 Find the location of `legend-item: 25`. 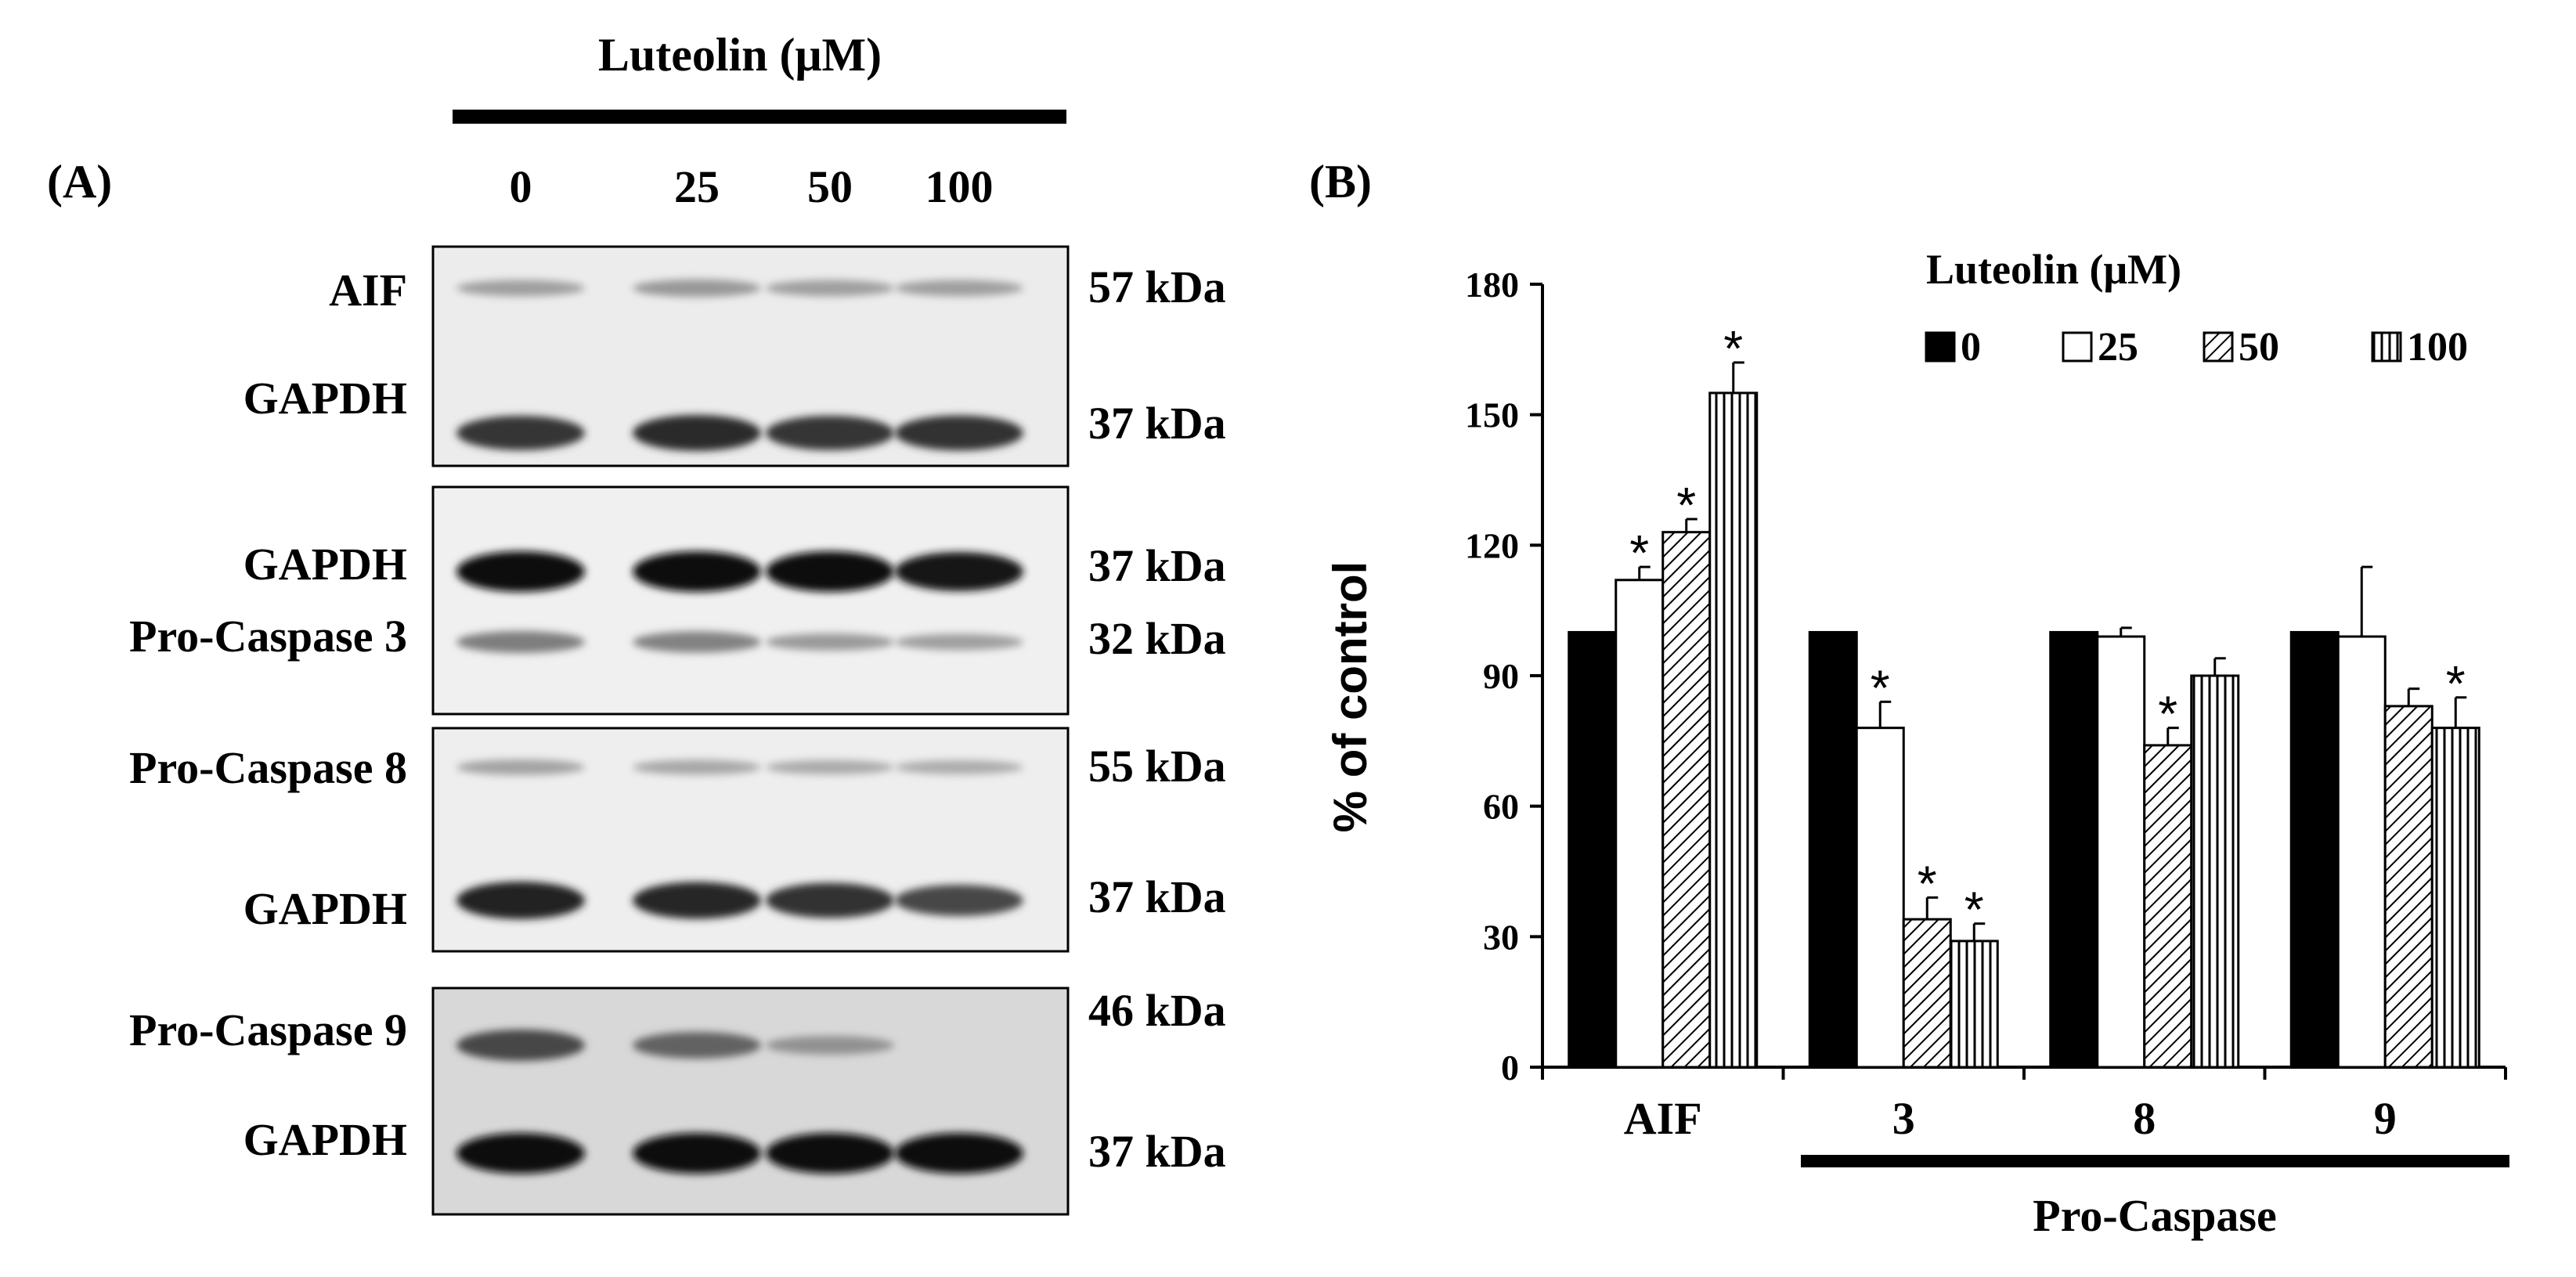

legend-item: 25 is located at coordinates (2100, 347).